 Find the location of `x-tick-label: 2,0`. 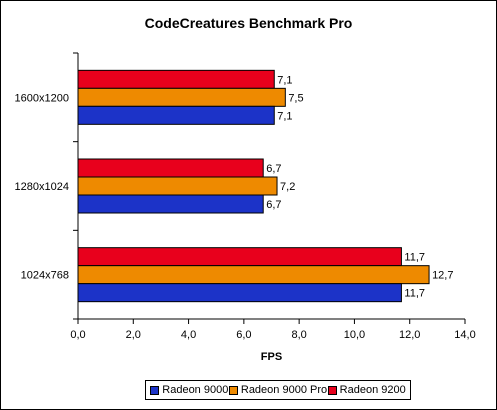

x-tick-label: 2,0 is located at coordinates (133, 335).